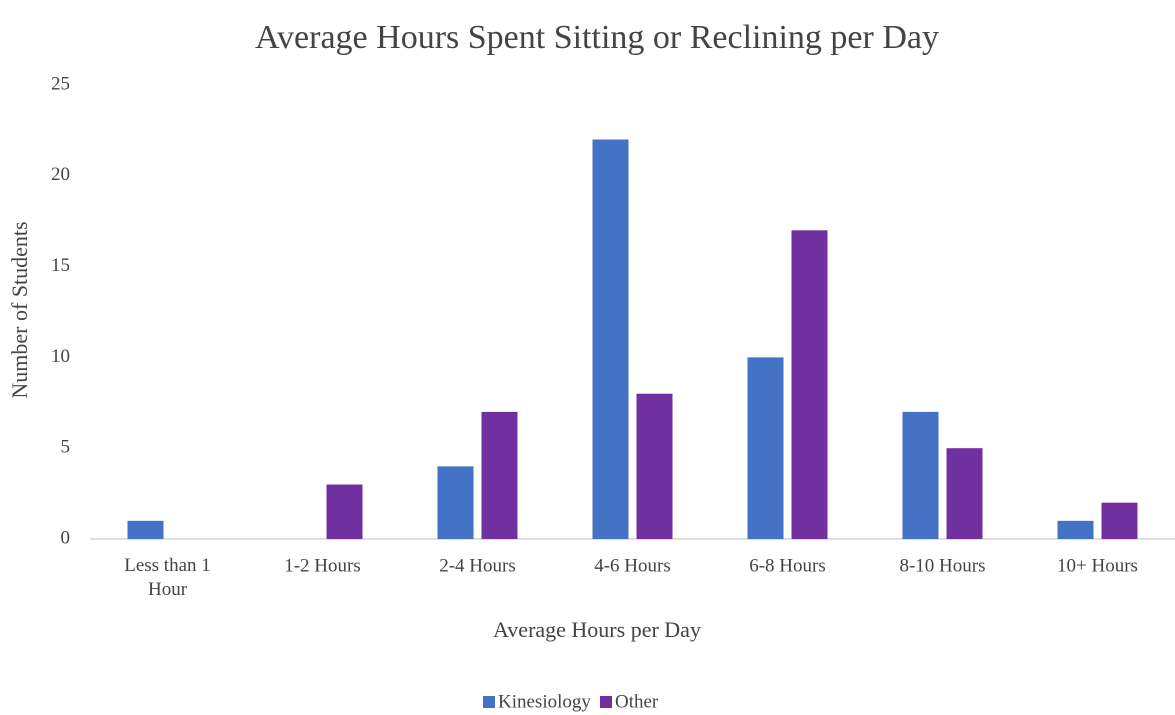 This screenshot has width=1175, height=715. What do you see at coordinates (19, 309) in the screenshot?
I see `y-axis-title: Number of Students` at bounding box center [19, 309].